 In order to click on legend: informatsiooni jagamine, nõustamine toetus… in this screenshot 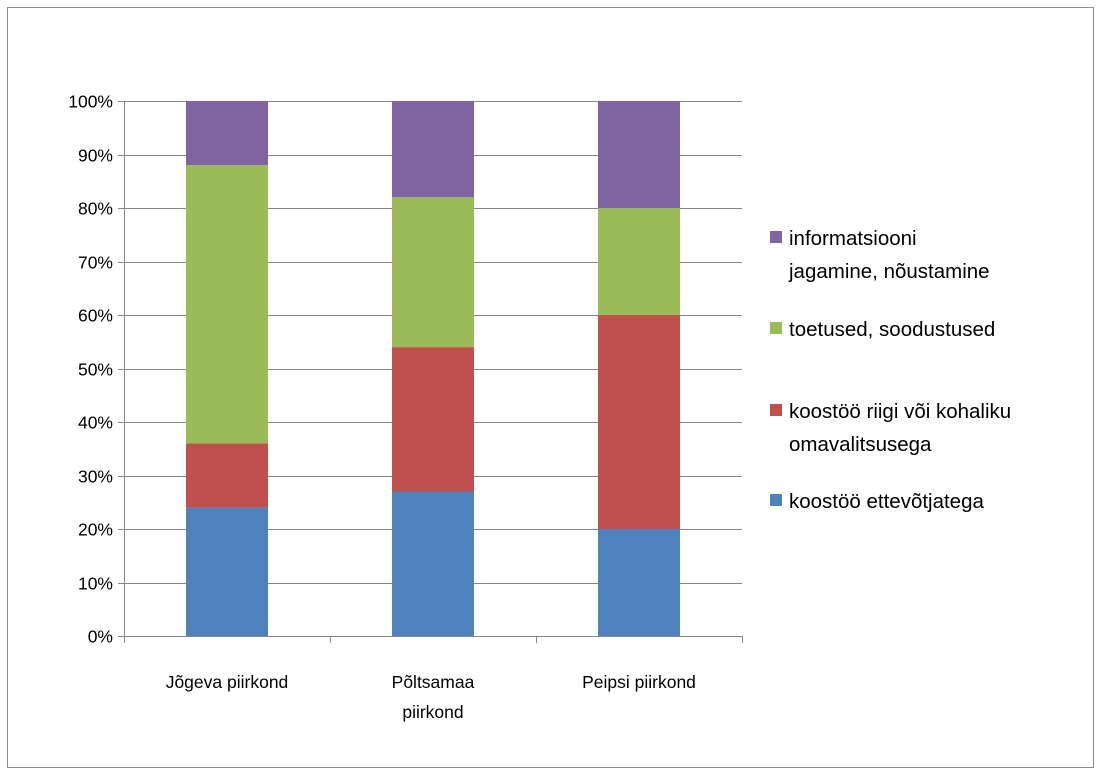, I will do `click(890, 370)`.